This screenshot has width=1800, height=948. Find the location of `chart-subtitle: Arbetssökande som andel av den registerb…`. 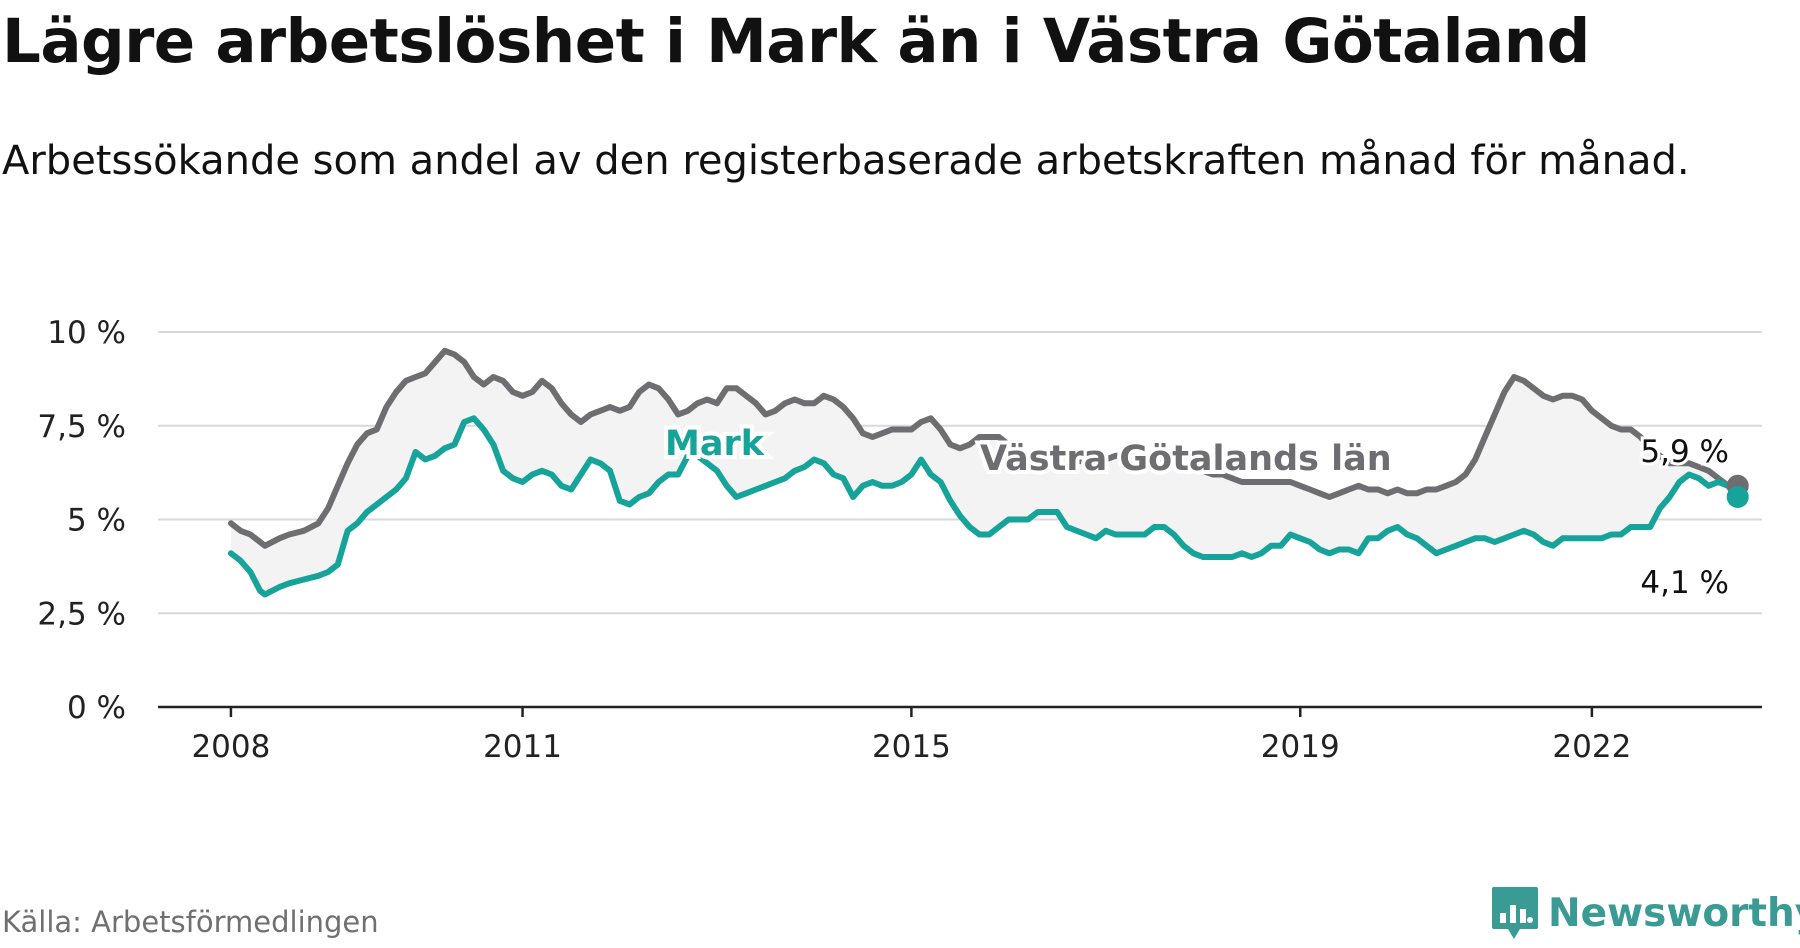

chart-subtitle: Arbetssökande som andel av den registerb… is located at coordinates (846, 161).